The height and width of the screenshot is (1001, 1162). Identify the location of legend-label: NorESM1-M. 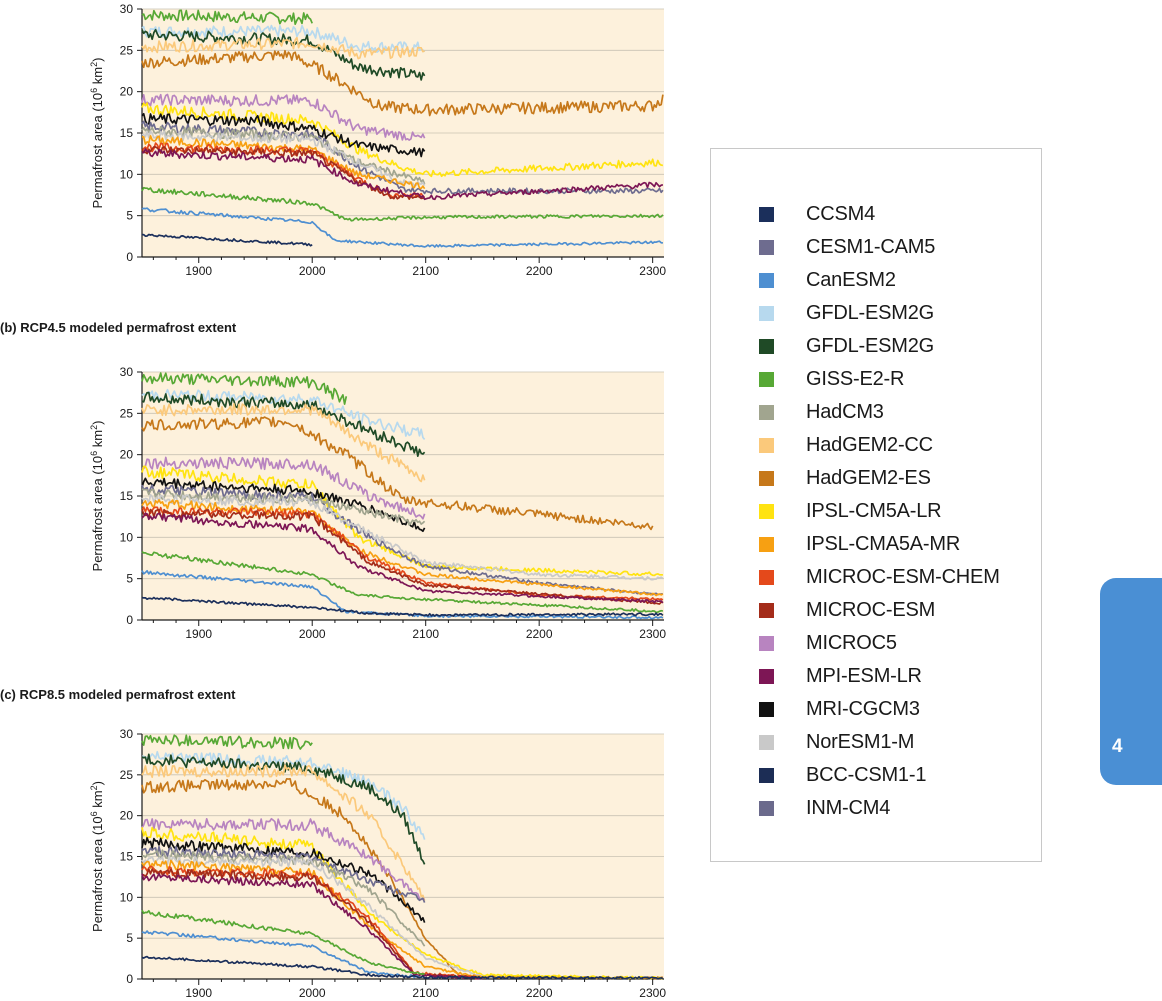
(860, 741).